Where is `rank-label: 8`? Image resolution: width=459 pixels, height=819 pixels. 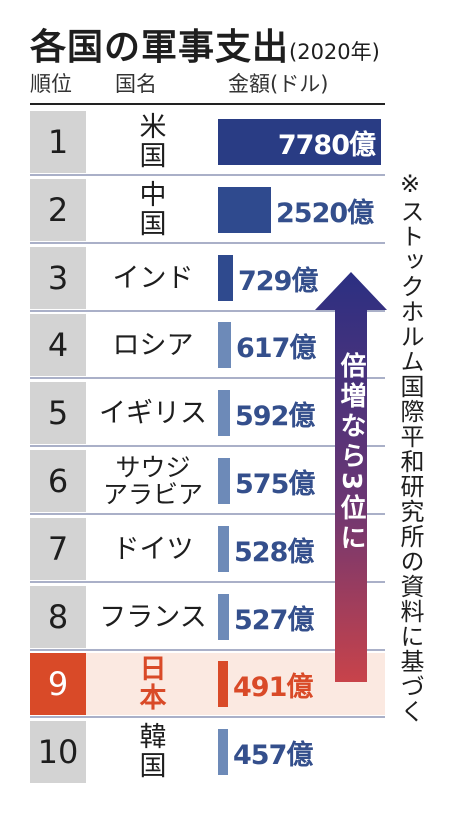
rank-label: 8 is located at coordinates (58, 617).